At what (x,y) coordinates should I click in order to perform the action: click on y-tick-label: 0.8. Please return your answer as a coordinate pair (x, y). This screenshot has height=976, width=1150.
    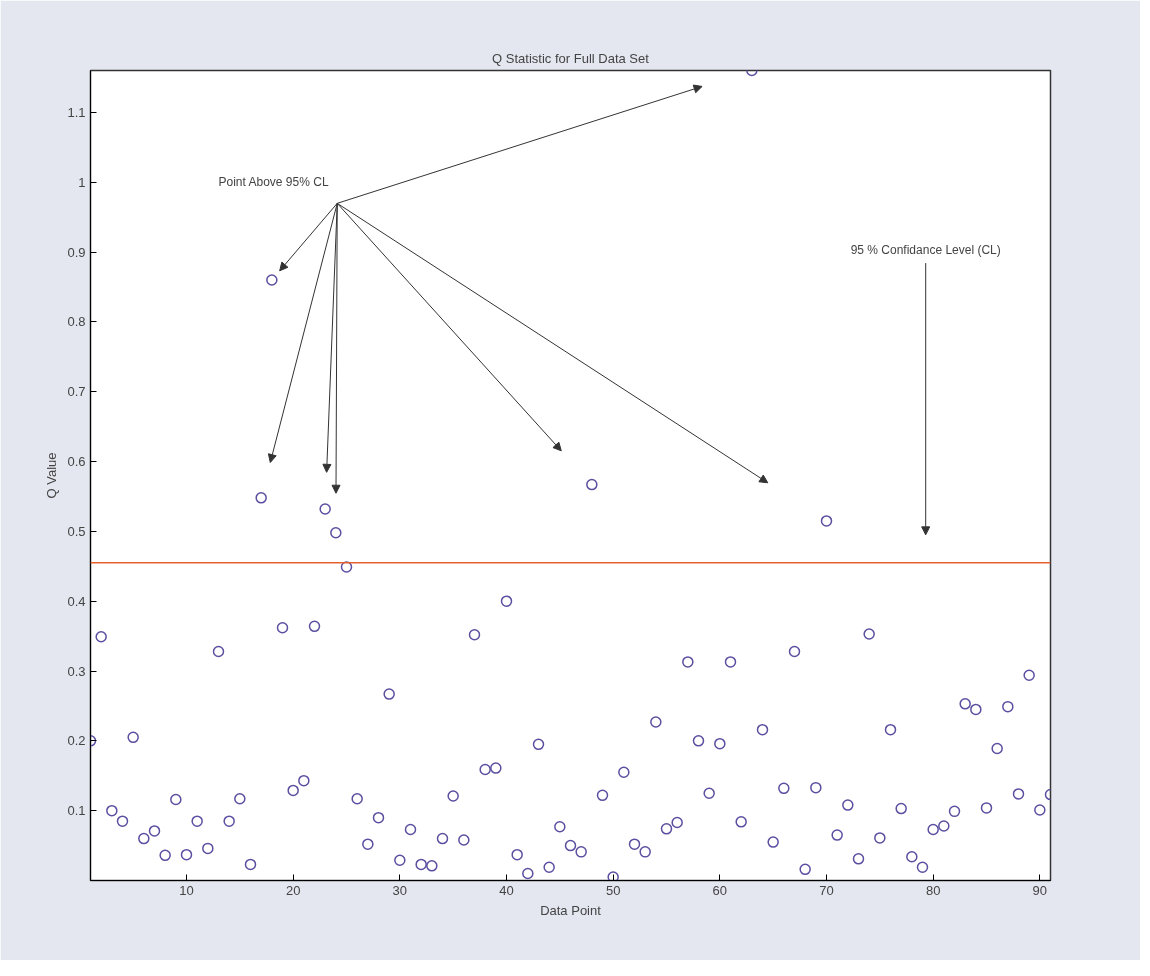
    Looking at the image, I should click on (76, 322).